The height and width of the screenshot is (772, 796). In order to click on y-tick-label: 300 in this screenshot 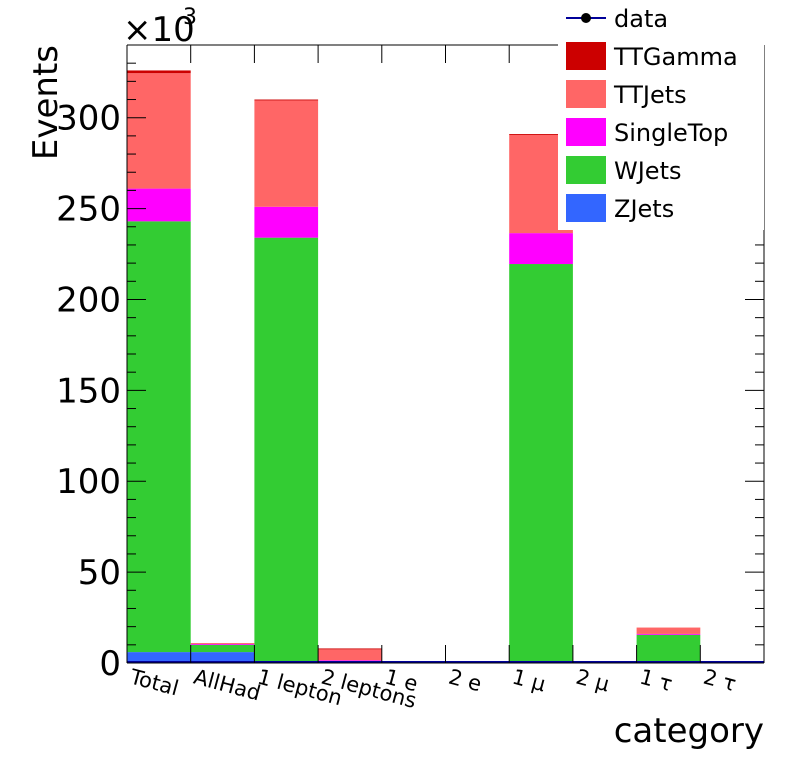, I will do `click(88, 119)`.